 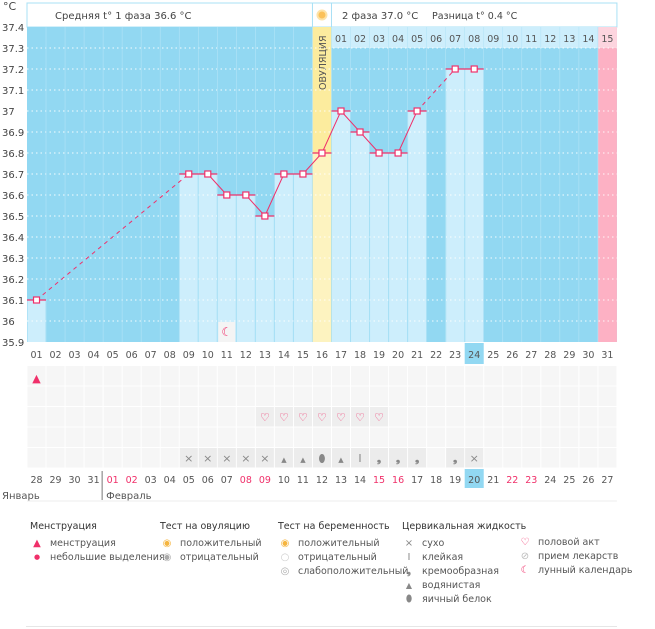 I want to click on date-label: 30, so click(x=75, y=480).